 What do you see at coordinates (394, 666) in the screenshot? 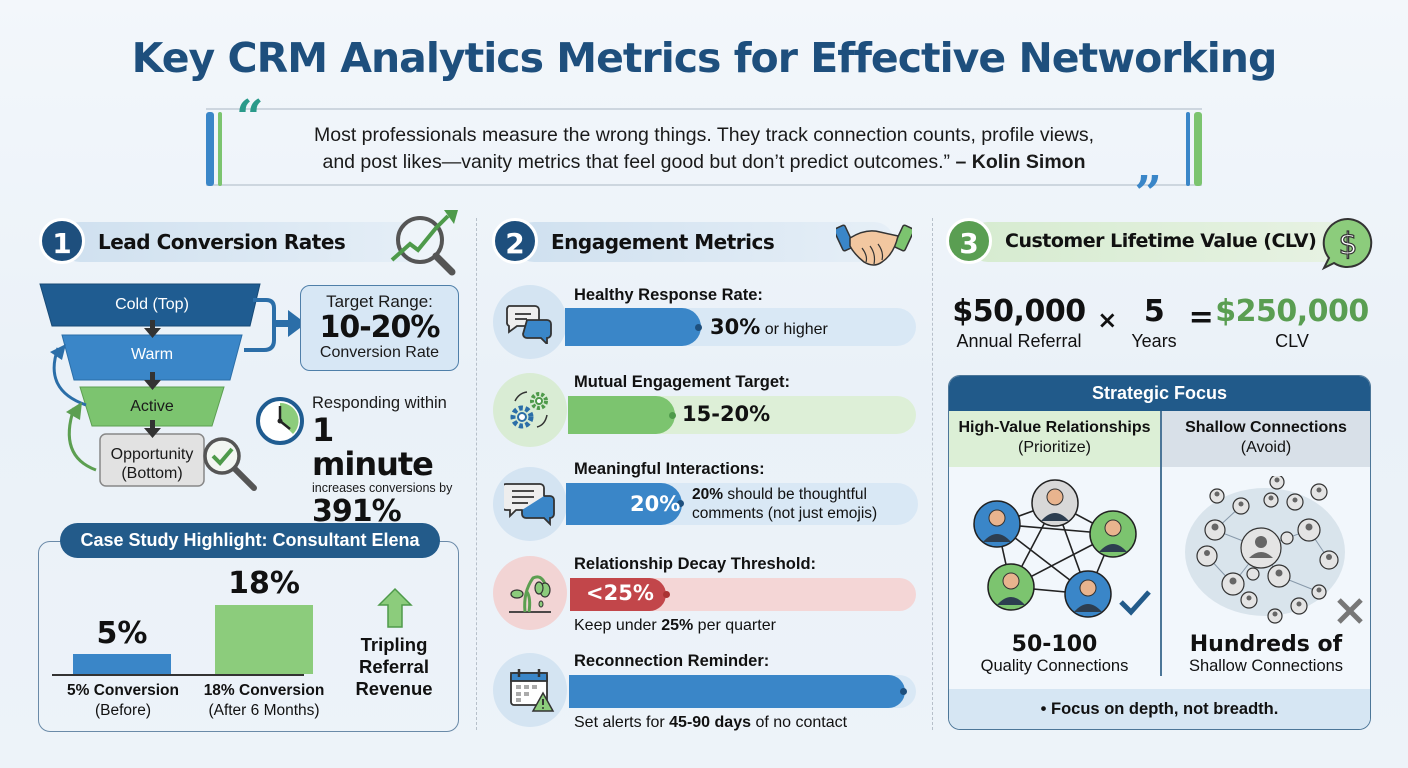
I see `tripling-callout: Tripling Referral Revenue` at bounding box center [394, 666].